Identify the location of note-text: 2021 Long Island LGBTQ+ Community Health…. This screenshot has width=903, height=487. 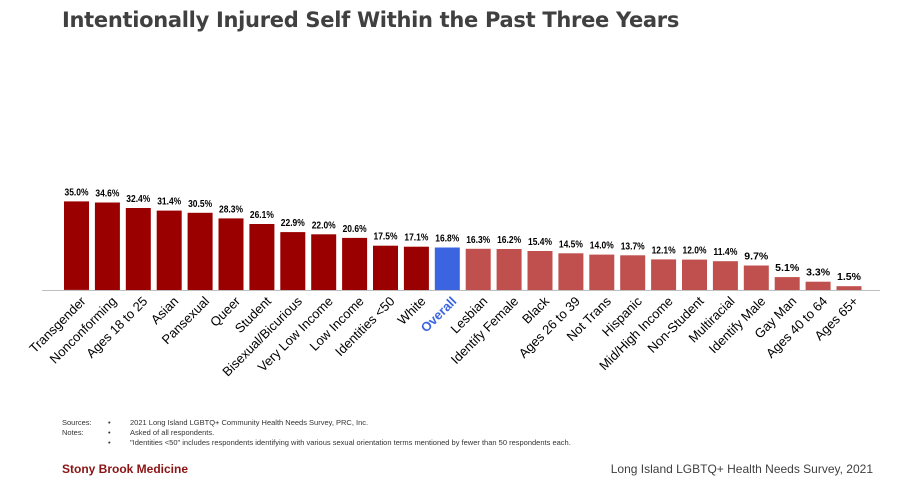
(249, 422).